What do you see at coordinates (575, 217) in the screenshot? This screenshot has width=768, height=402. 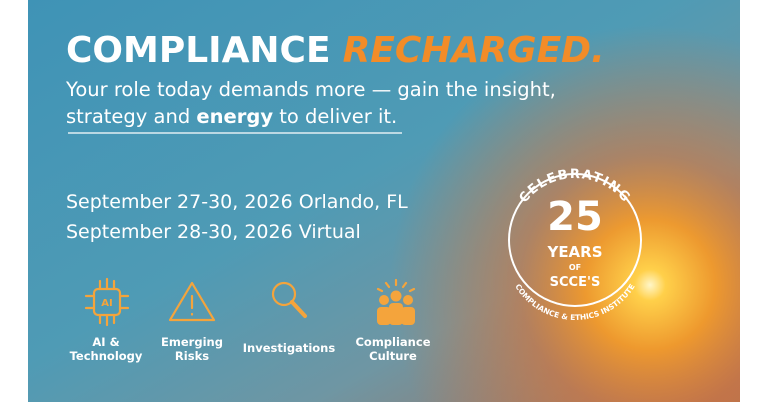 I see `badge-number: 25` at bounding box center [575, 217].